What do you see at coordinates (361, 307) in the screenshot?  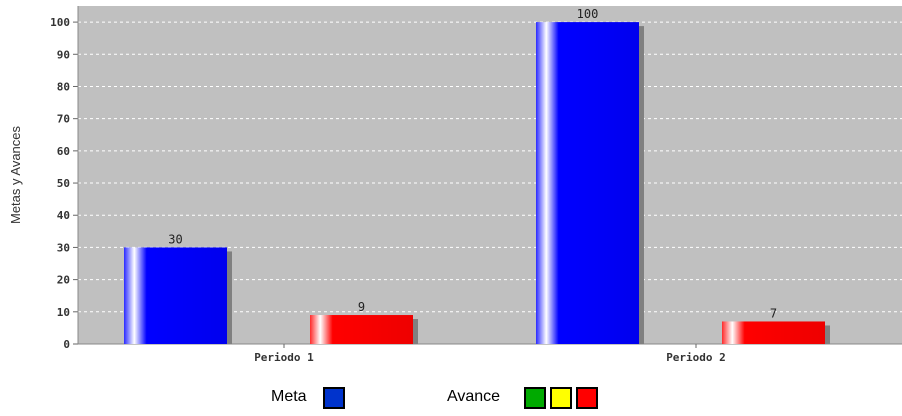 I see `data-label: 9` at bounding box center [361, 307].